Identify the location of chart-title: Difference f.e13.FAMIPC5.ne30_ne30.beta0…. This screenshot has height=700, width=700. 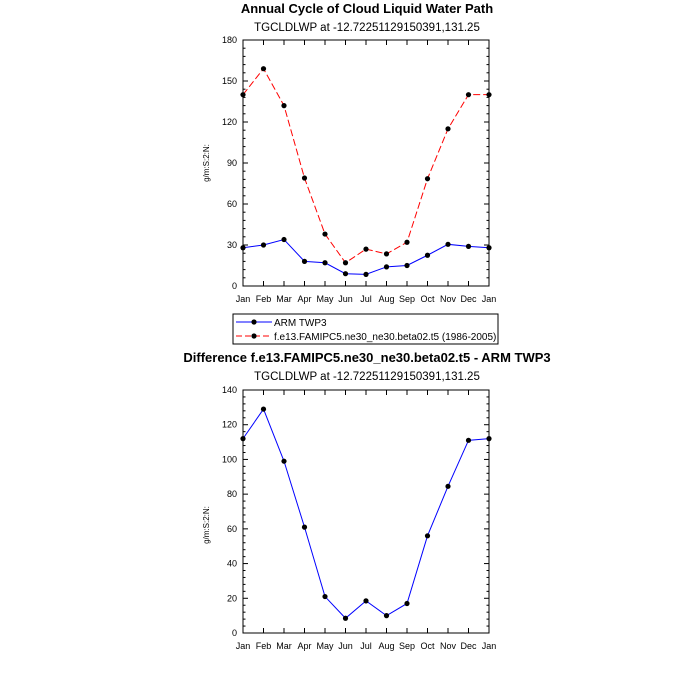
(366, 357).